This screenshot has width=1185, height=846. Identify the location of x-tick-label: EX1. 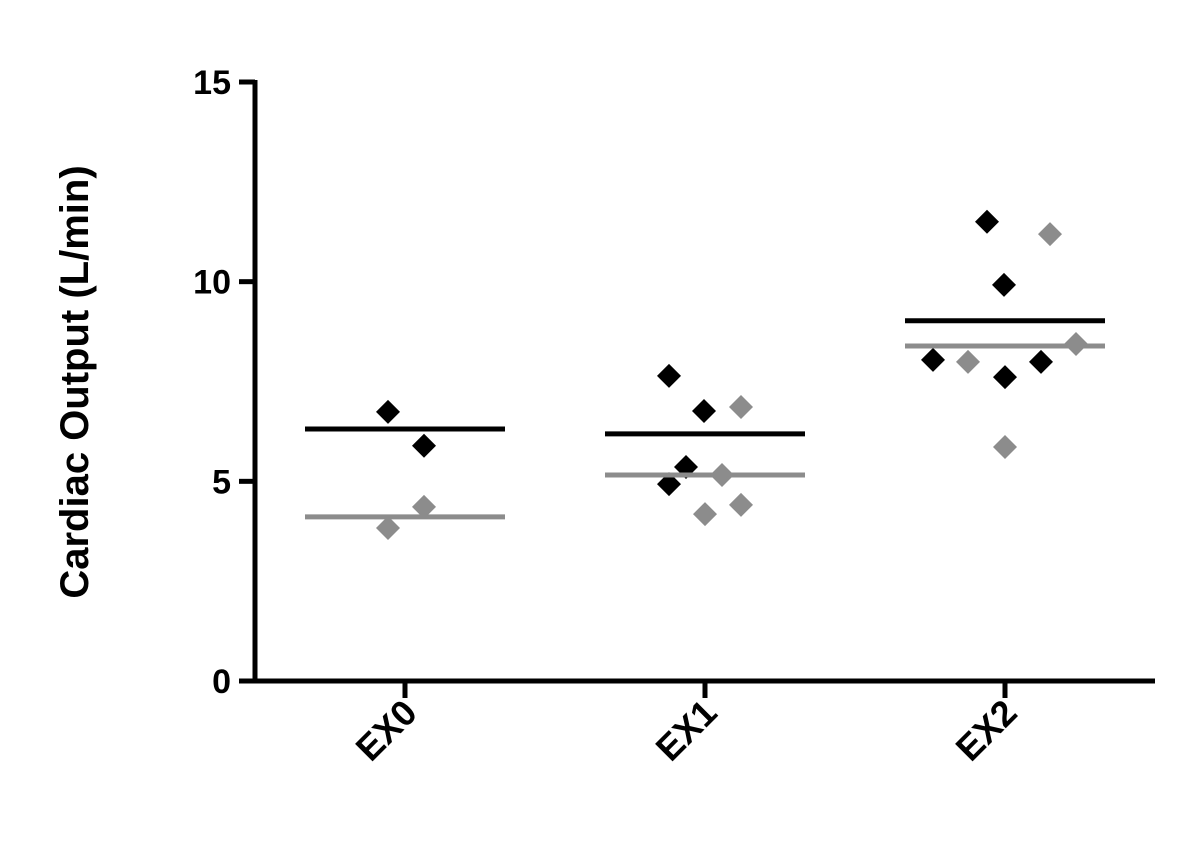
(686, 730).